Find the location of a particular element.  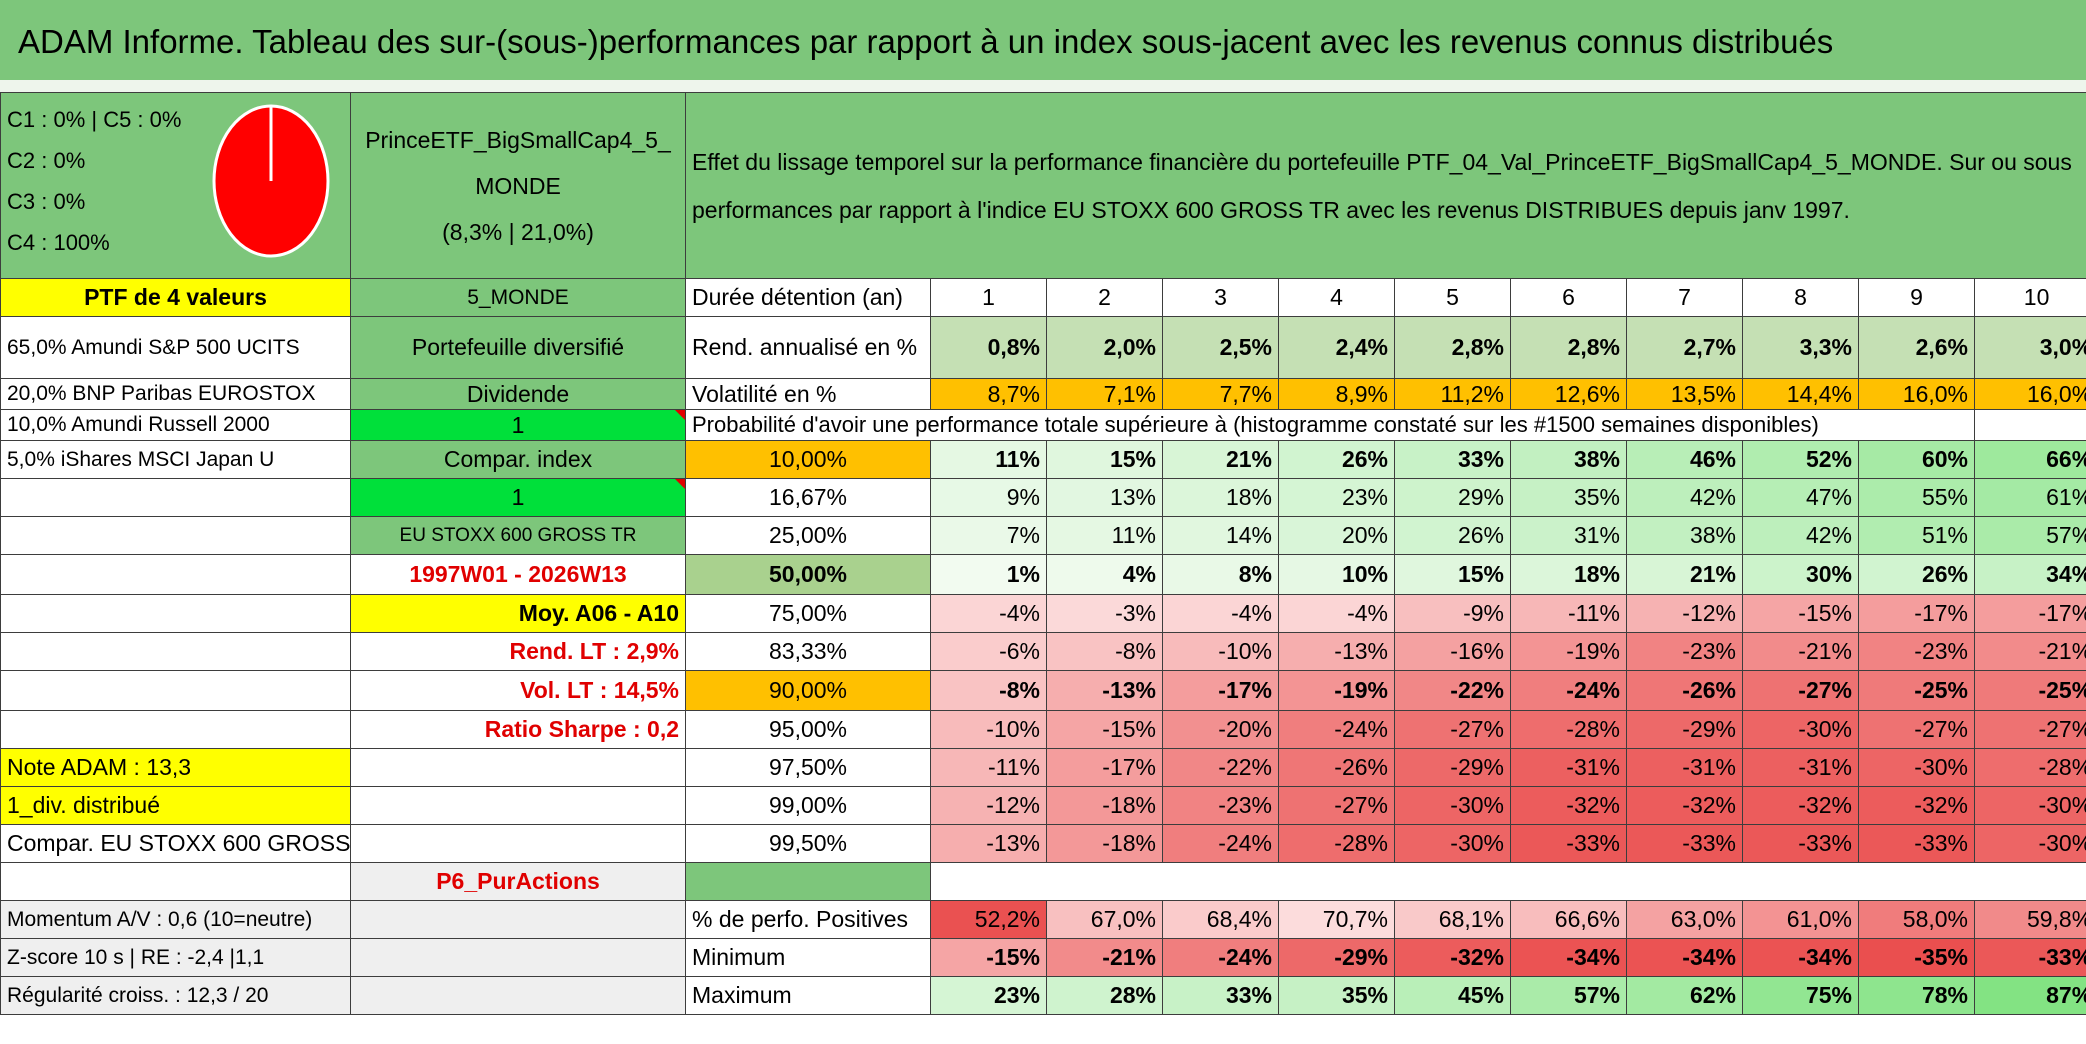

percentile-value: 47% is located at coordinates (1800, 497).